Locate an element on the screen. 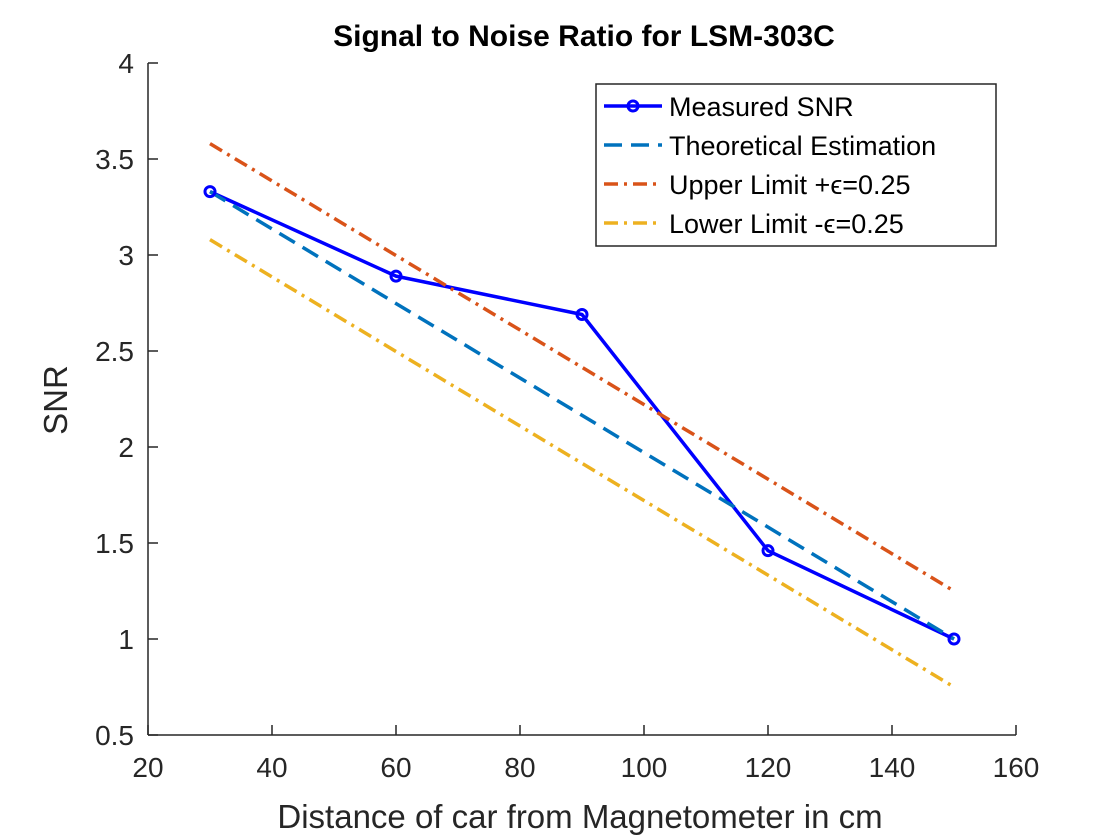 This screenshot has width=1120, height=840. x-tick-label: 20 is located at coordinates (147, 767).